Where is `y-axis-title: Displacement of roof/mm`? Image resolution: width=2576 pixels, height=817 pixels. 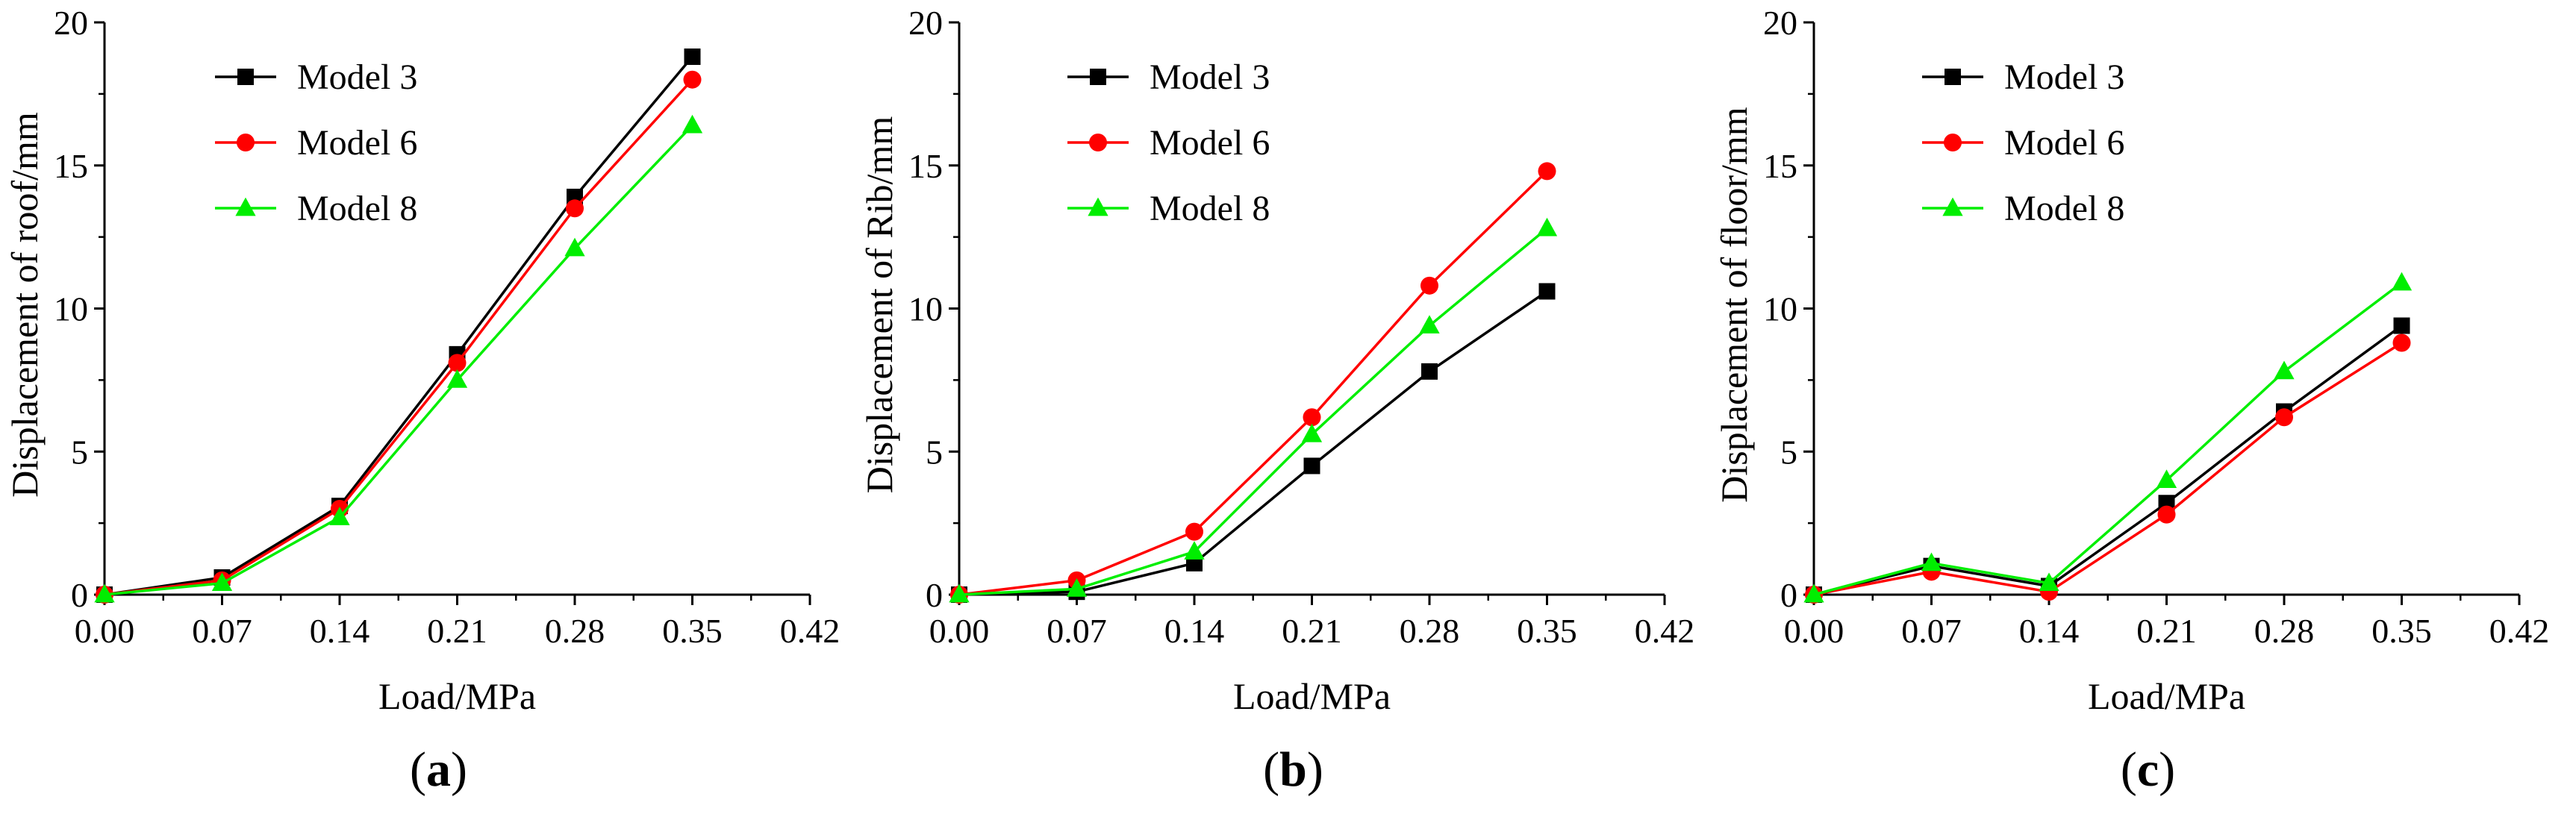 y-axis-title: Displacement of roof/mm is located at coordinates (25, 305).